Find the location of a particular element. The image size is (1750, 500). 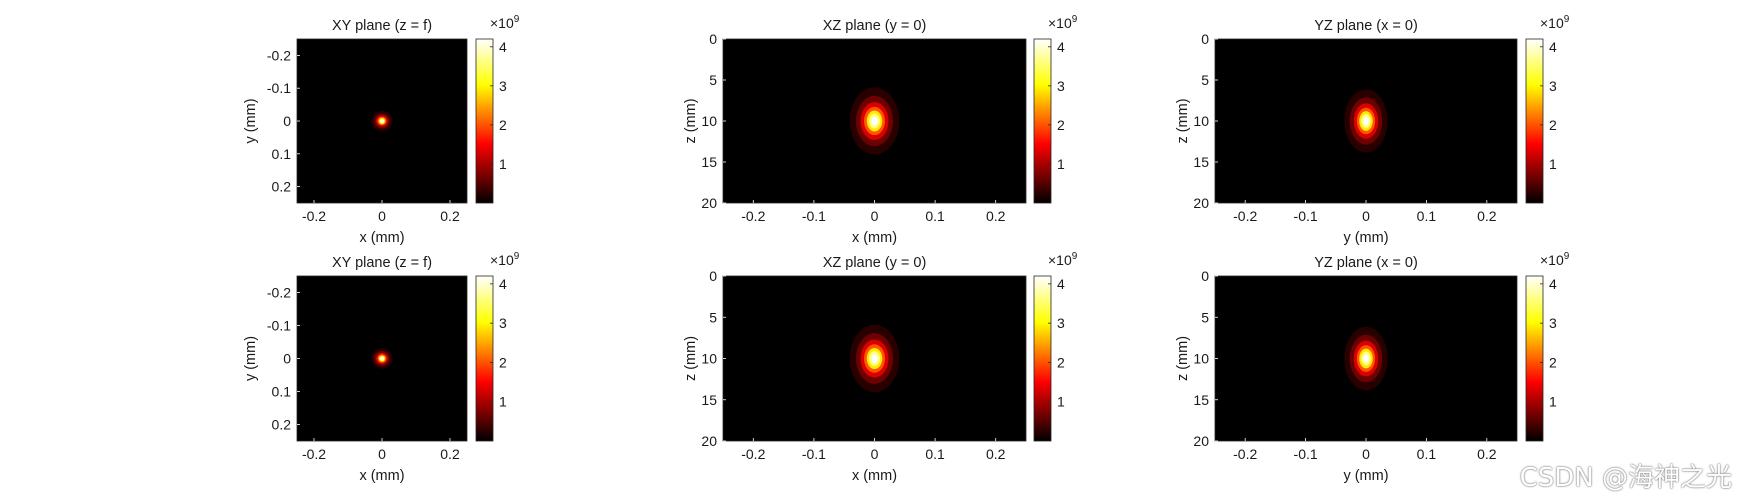

y-tick-label: -0.2 is located at coordinates (279, 293).